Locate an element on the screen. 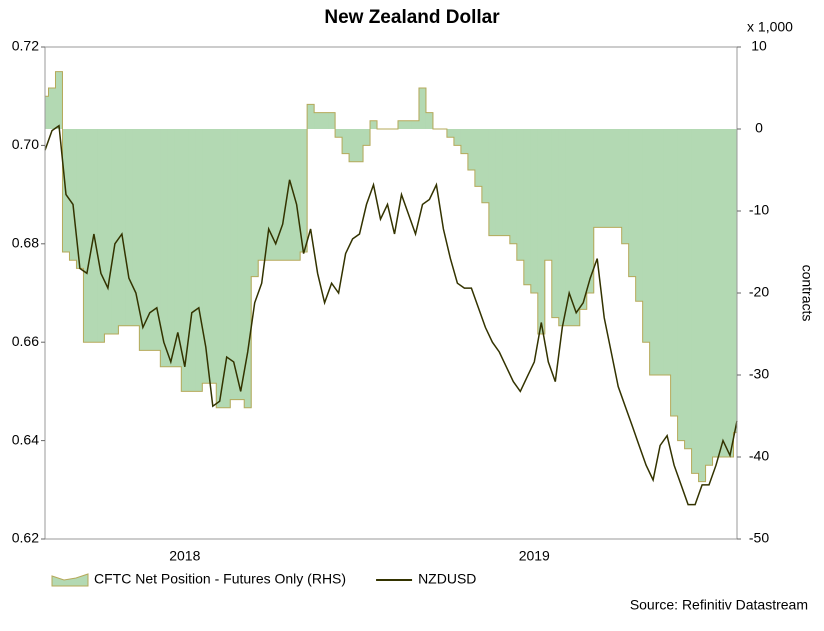  y2-tick-label: -10 is located at coordinates (759, 210).